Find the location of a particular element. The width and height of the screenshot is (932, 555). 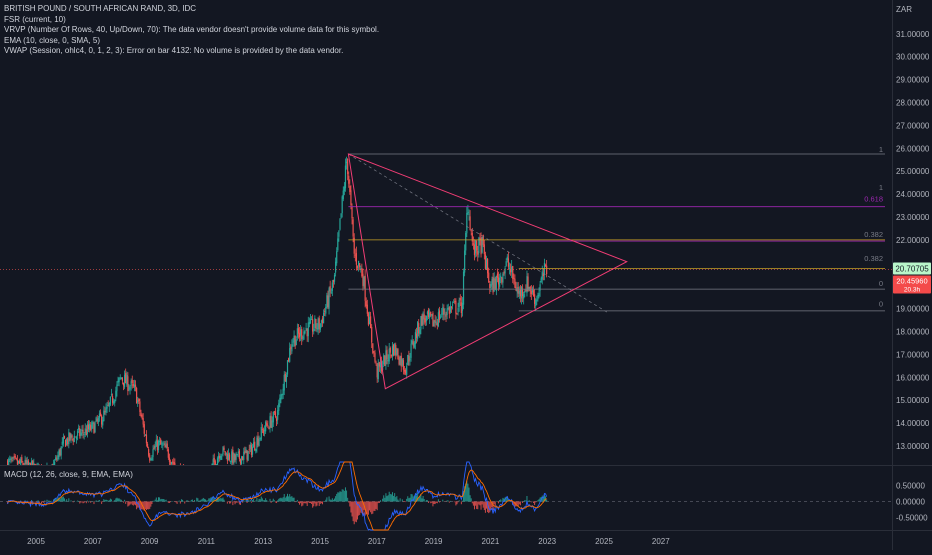

macd-legend: MACD (12, 26, close, 9, EMA, EMA) is located at coordinates (68, 474).